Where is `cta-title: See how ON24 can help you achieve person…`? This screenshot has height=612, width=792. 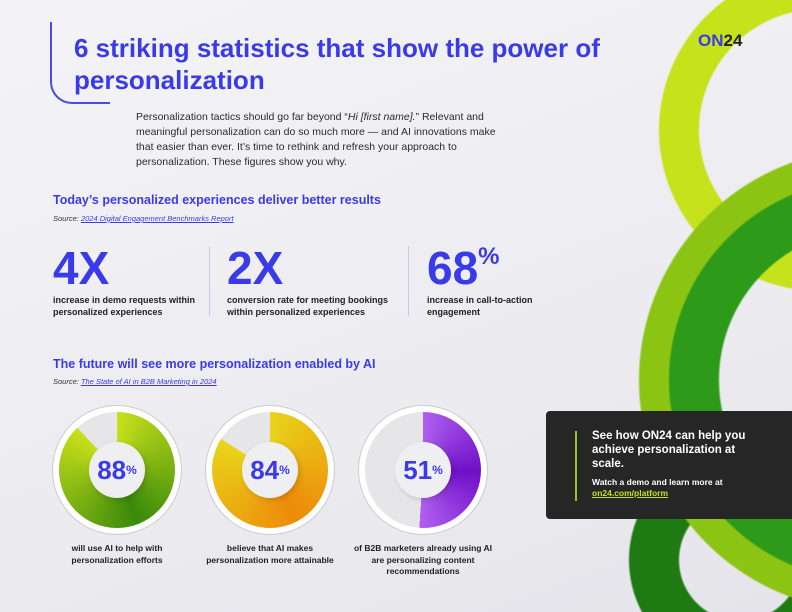 cta-title: See how ON24 can help you achieve person… is located at coordinates (669, 450).